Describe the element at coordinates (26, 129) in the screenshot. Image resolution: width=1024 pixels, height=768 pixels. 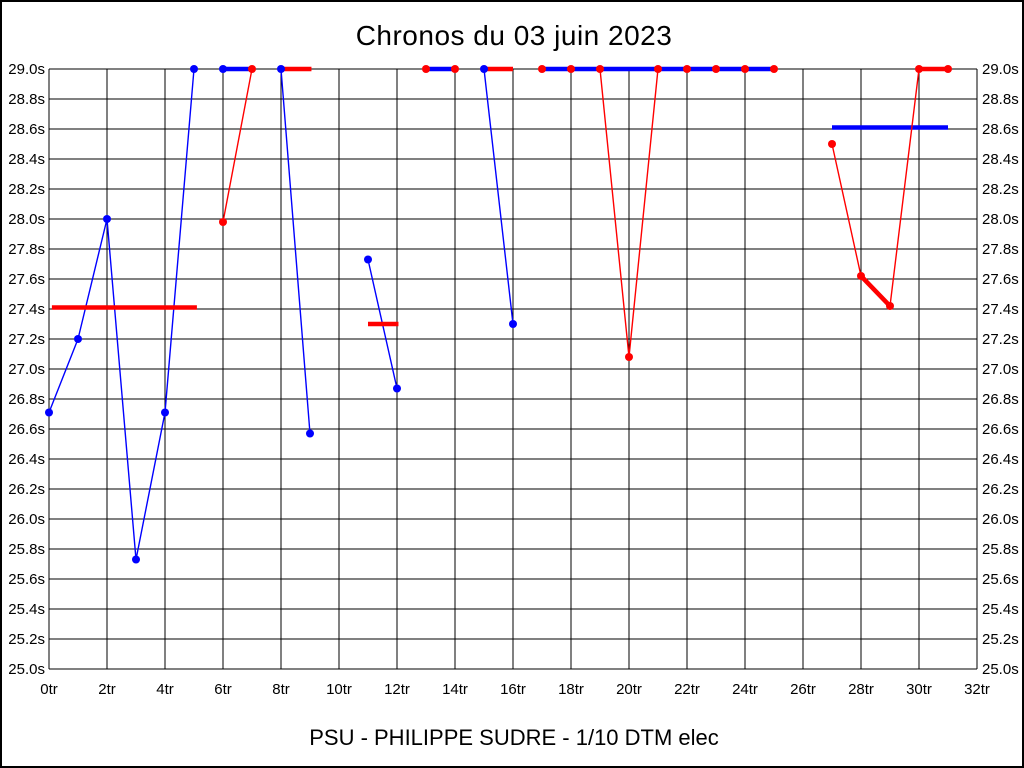
I see `y-axis-label-left: 28.6s` at that location.